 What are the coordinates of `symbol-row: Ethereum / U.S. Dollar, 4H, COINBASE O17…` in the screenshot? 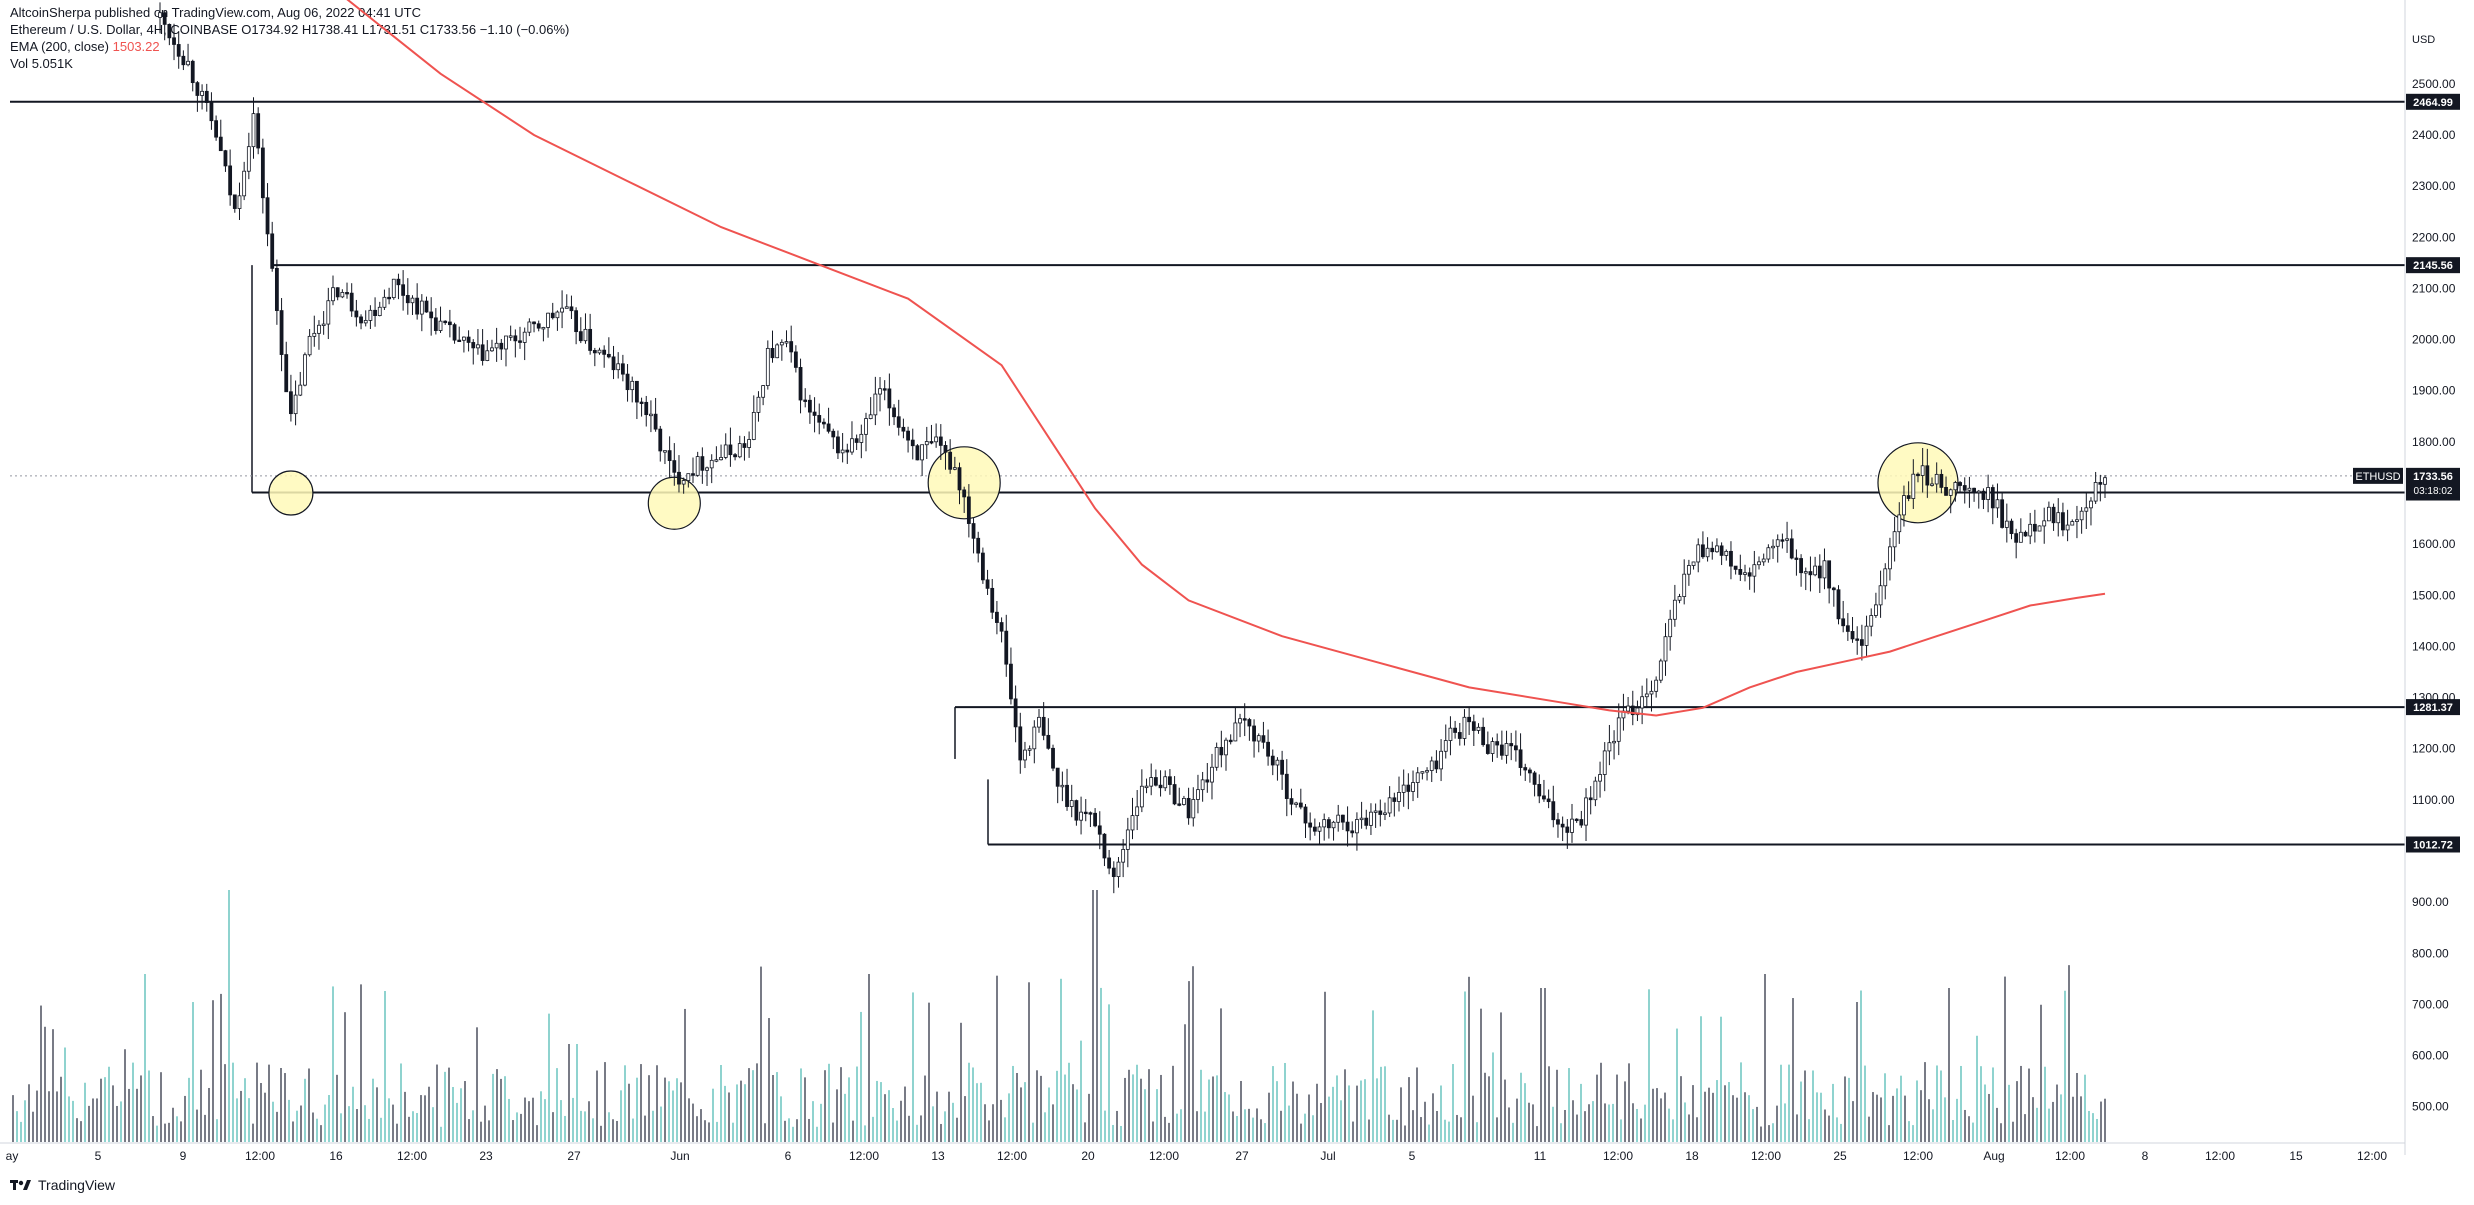 It's located at (289, 29).